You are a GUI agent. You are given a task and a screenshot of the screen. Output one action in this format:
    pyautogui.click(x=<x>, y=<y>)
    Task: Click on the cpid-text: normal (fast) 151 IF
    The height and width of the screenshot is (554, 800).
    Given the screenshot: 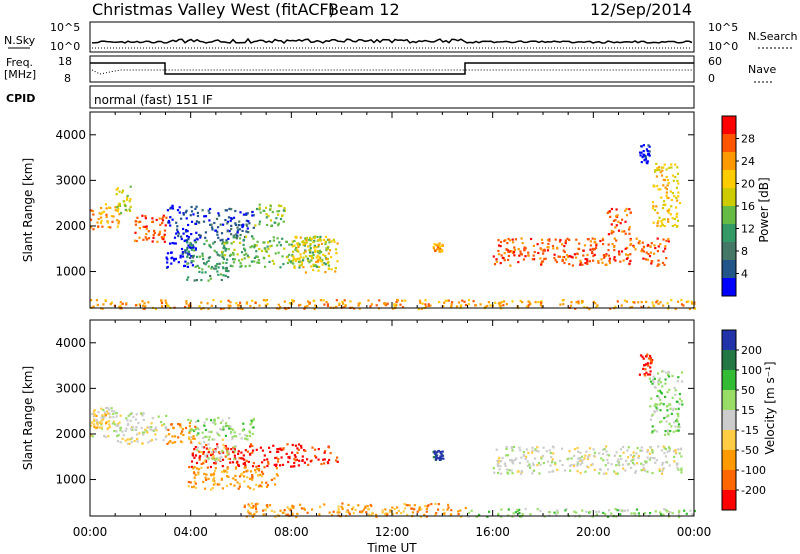 What is the action you would take?
    pyautogui.click(x=153, y=100)
    